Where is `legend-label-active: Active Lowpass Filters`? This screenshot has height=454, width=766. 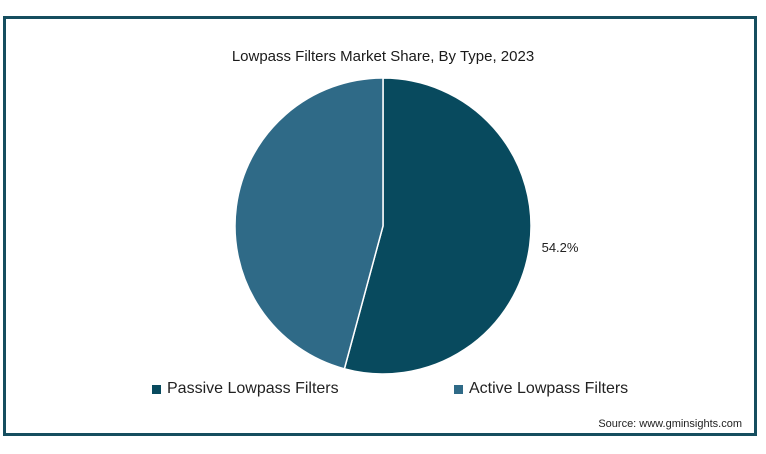
legend-label-active: Active Lowpass Filters is located at coordinates (549, 388).